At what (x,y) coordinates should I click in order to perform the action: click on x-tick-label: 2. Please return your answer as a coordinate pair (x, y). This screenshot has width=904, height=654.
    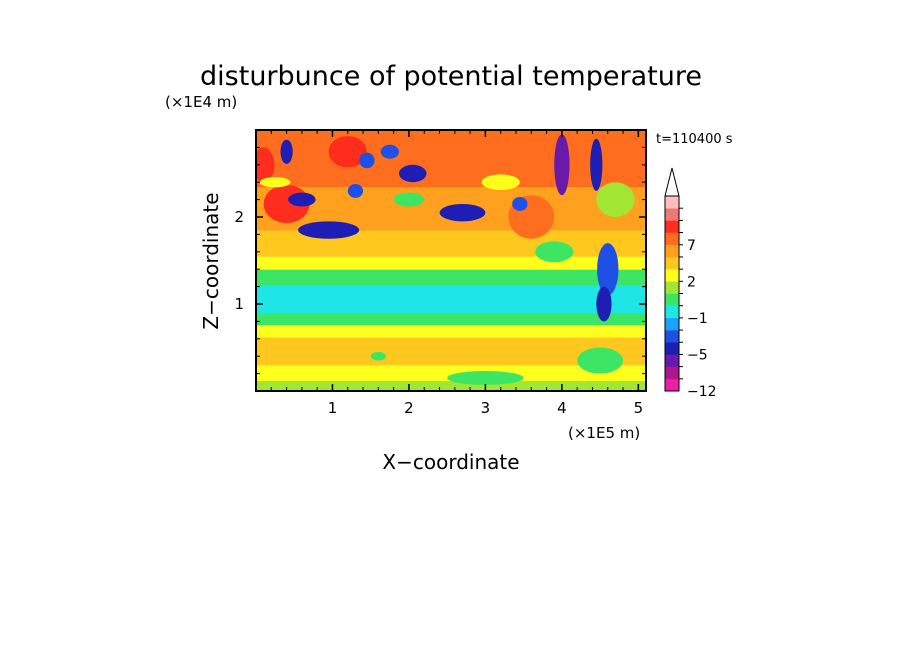
    Looking at the image, I should click on (409, 408).